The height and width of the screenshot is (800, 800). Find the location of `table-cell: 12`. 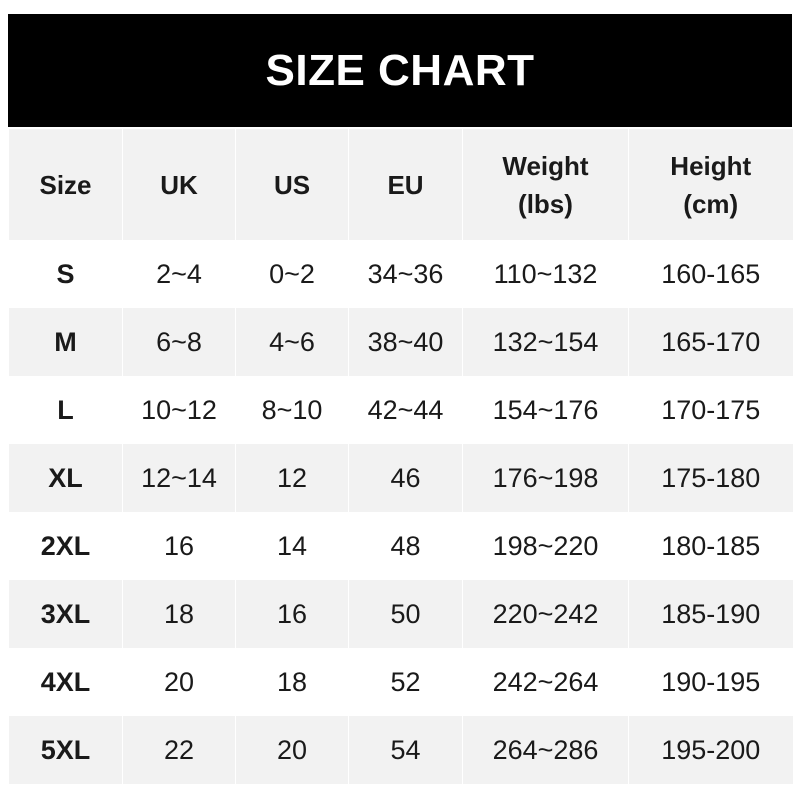

table-cell: 12 is located at coordinates (292, 478).